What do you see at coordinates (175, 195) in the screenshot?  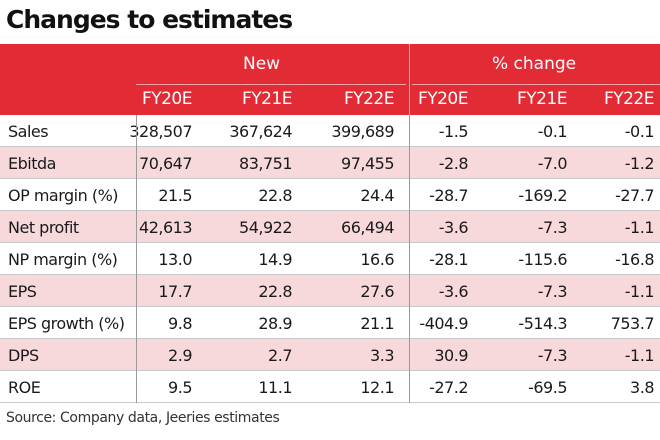 I see `table-cell: 21.5` at bounding box center [175, 195].